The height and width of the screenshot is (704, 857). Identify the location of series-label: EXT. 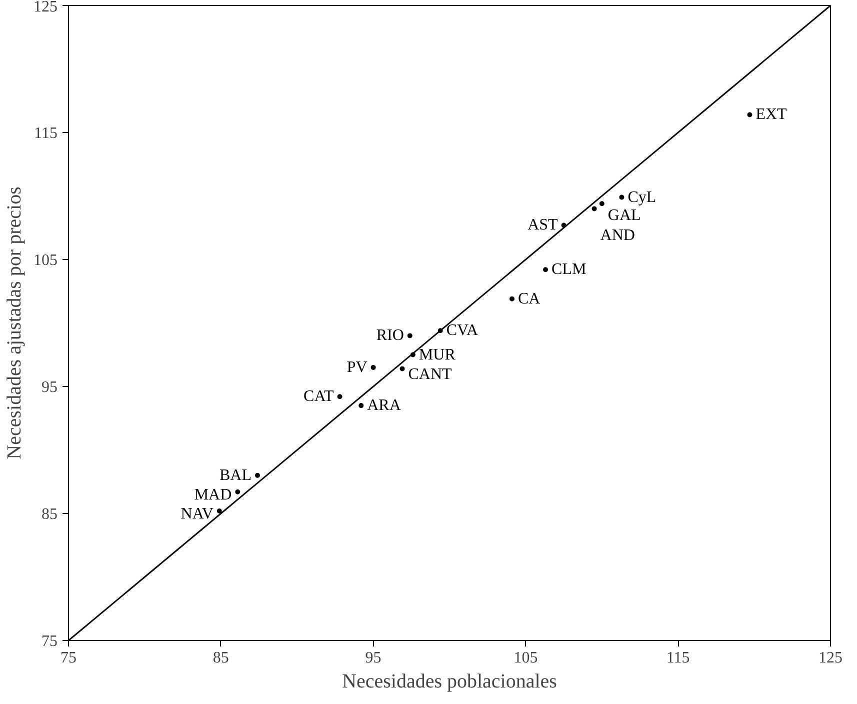
(772, 115).